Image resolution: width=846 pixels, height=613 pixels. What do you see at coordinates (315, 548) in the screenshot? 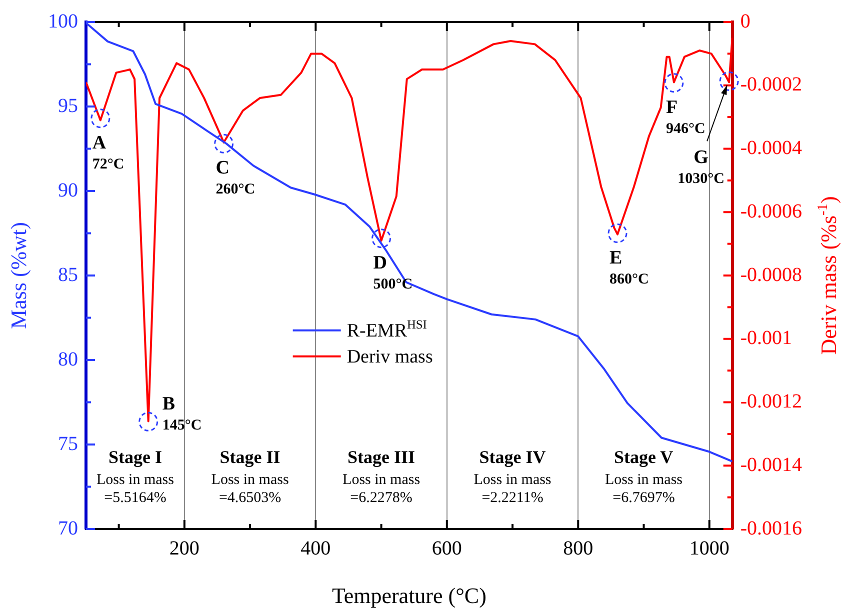
I see `x-tick-label: 400` at bounding box center [315, 548].